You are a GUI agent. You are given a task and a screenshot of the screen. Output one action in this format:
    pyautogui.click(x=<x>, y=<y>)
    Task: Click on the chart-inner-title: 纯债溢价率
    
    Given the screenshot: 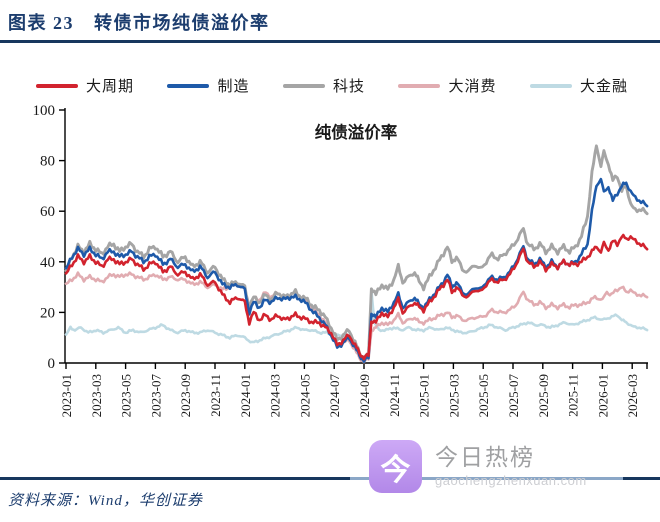 What is the action you would take?
    pyautogui.click(x=356, y=132)
    